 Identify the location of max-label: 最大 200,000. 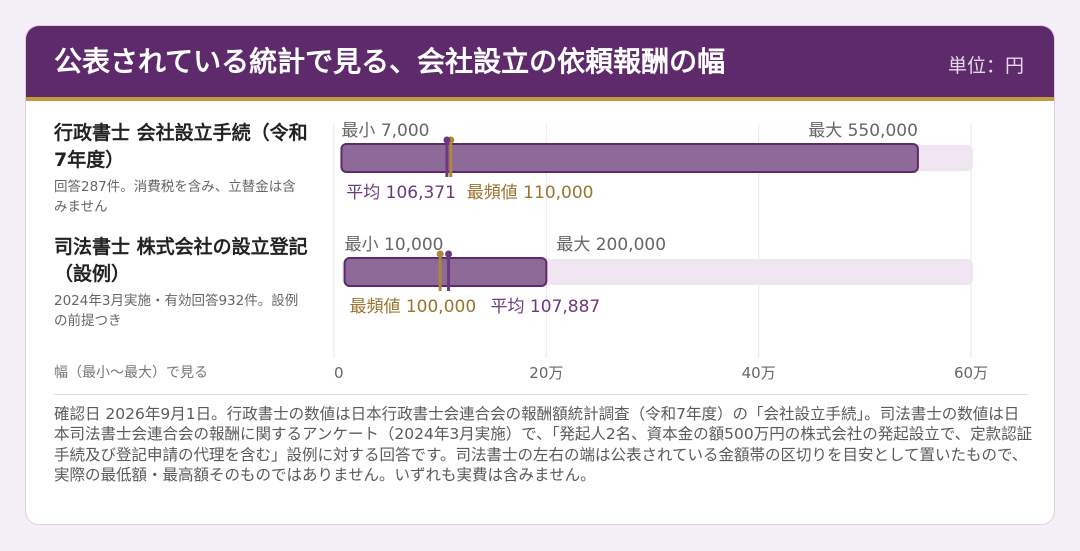
(611, 245).